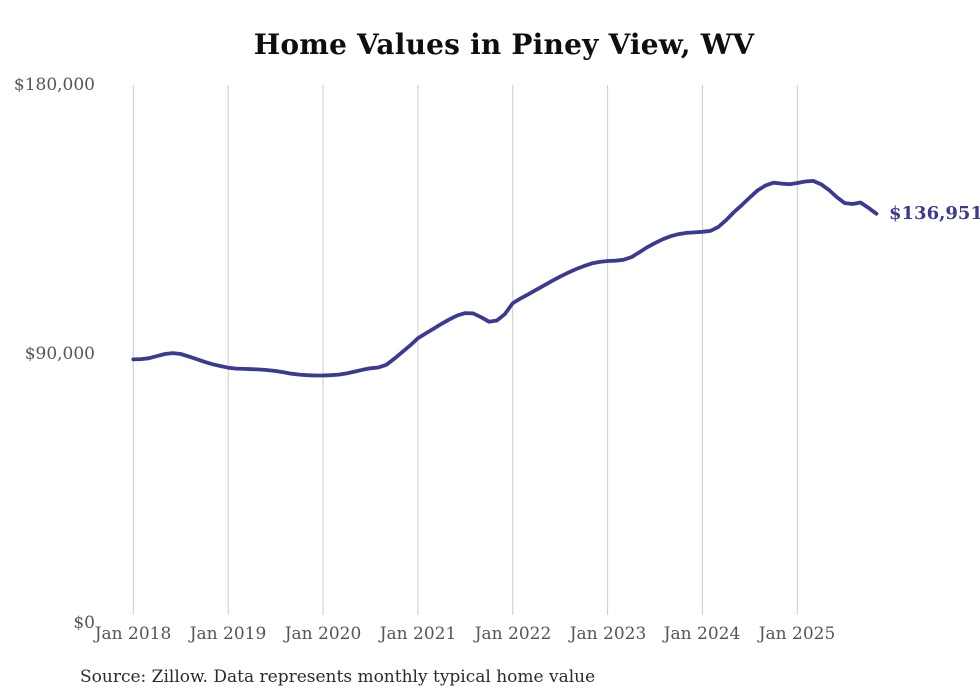 Image resolution: width=980 pixels, height=699 pixels. Describe the element at coordinates (84, 623) in the screenshot. I see `y-axis-tick-label: $0` at that location.